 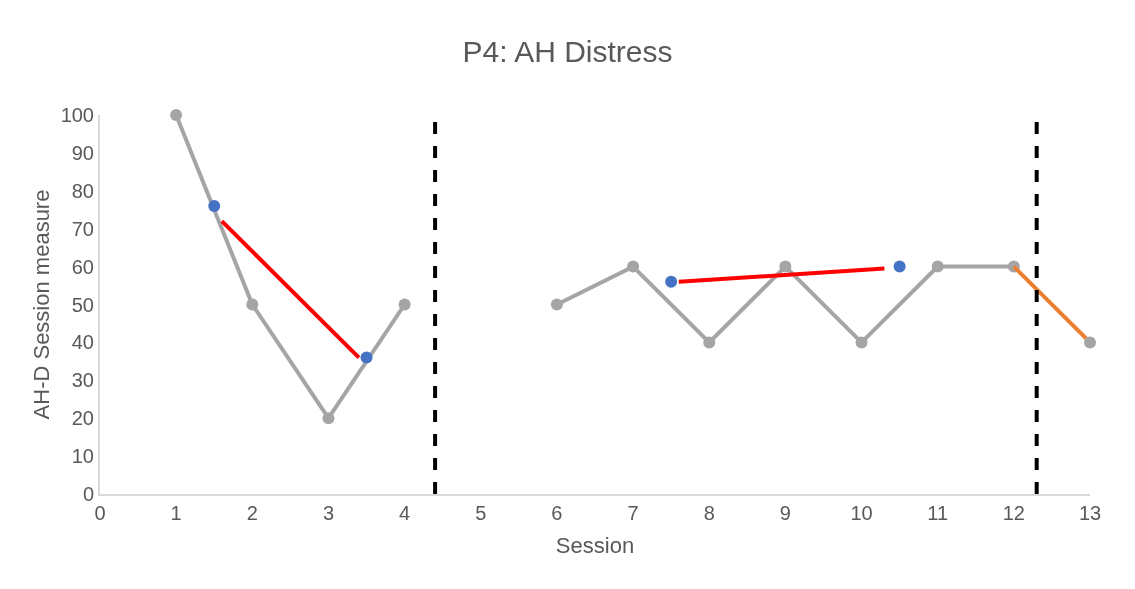 I want to click on x-tick-label: 9, so click(x=785, y=513).